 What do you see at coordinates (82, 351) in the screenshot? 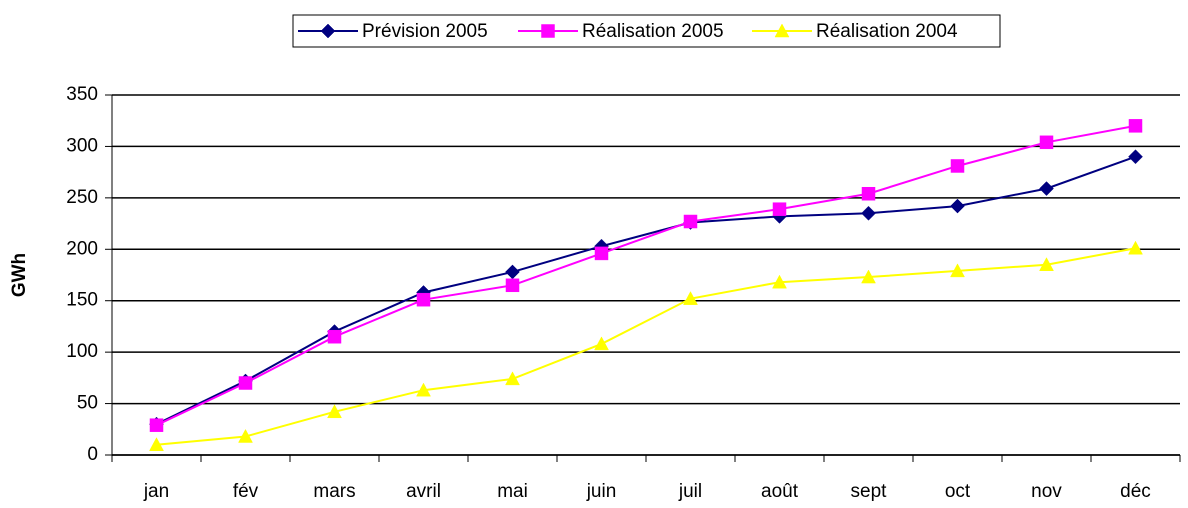
I see `y-tick-label: 100` at bounding box center [82, 351].